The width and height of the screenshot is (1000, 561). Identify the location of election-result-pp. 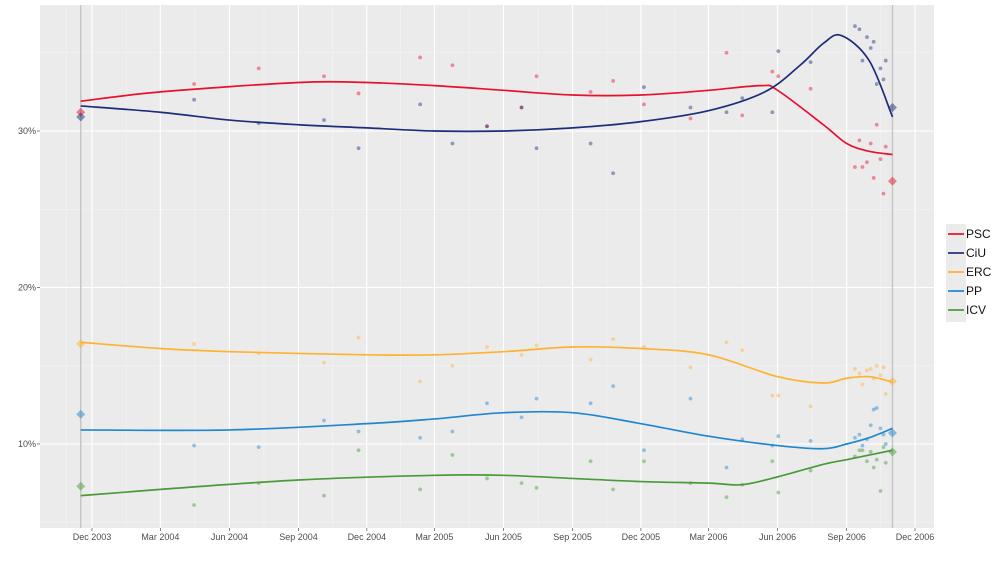
(892, 433).